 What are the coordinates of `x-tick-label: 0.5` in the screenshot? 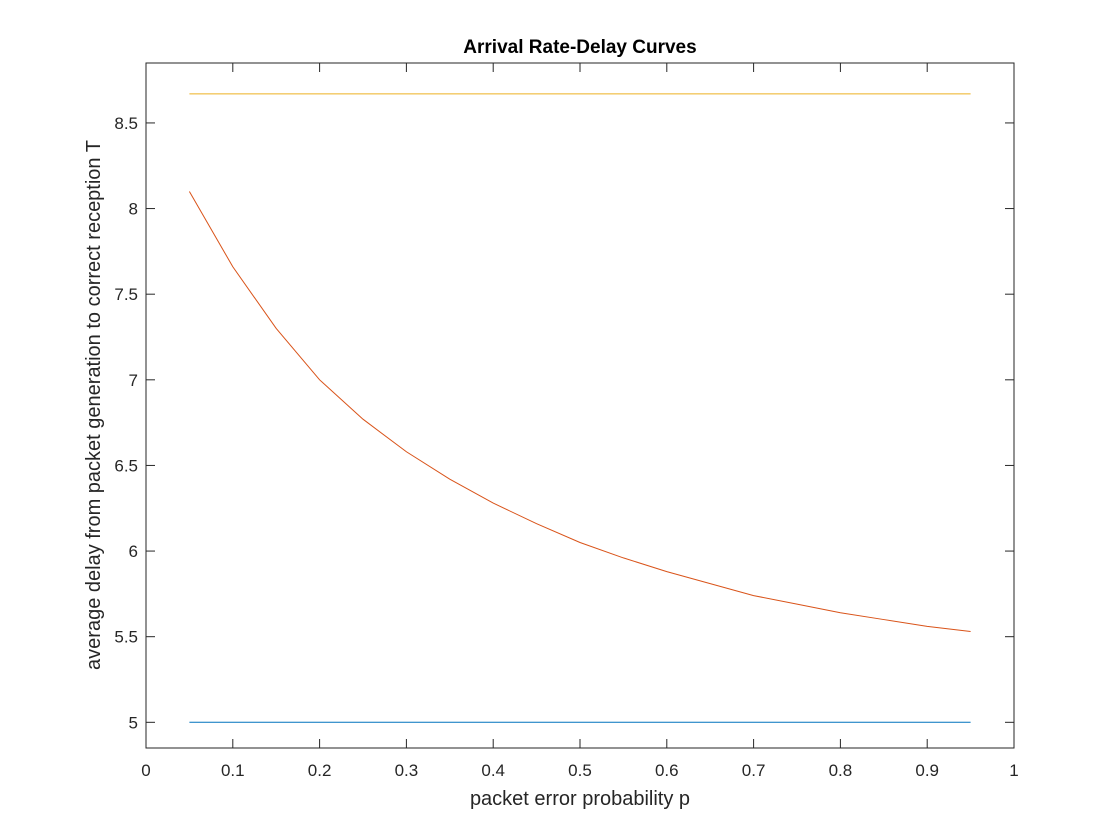 It's located at (580, 770).